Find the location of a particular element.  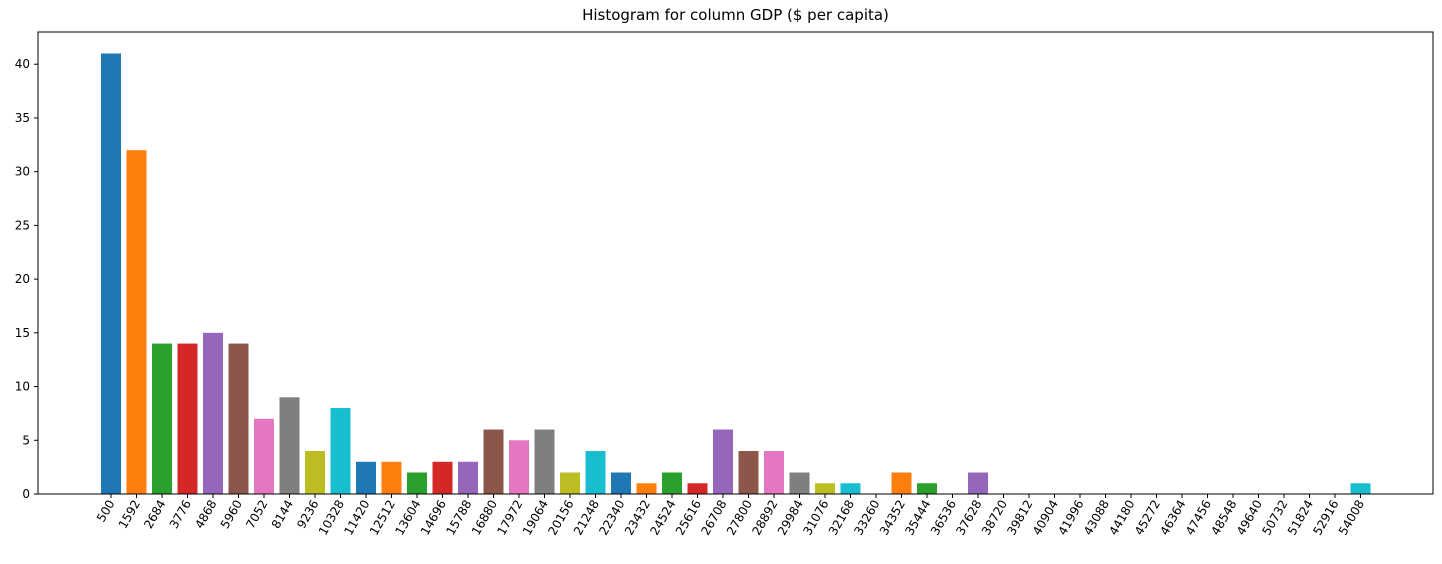

x-tick-label: 3776 is located at coordinates (180, 514).